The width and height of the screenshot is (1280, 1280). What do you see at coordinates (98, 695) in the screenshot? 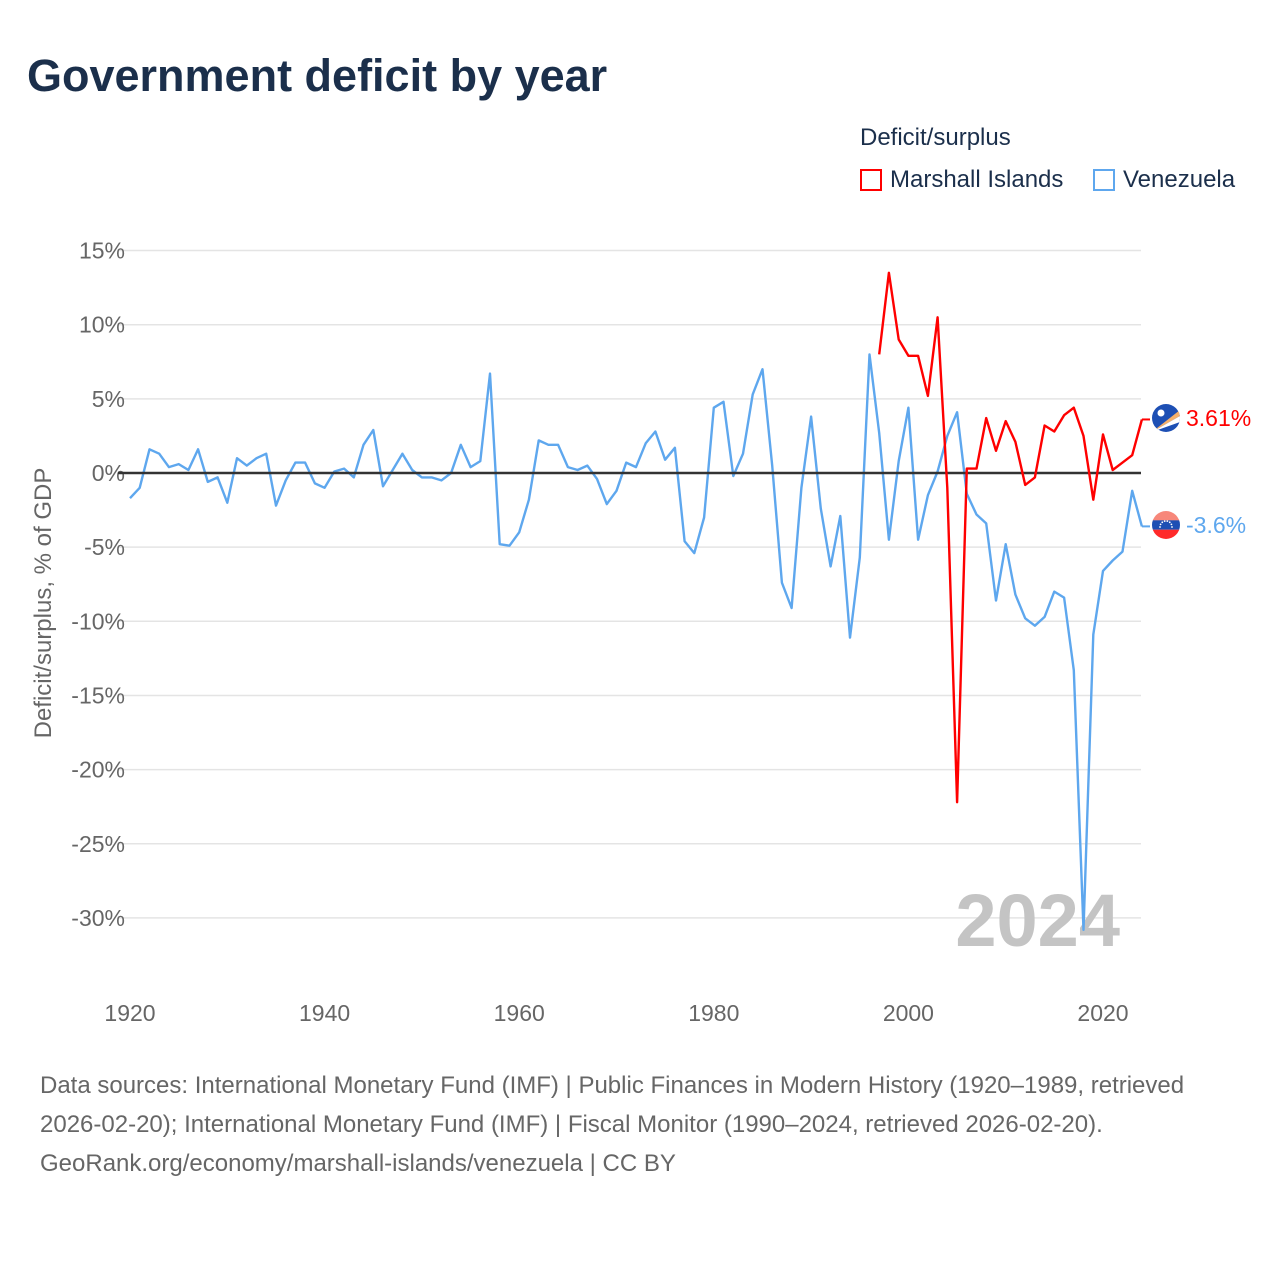
I see `y-tick-label: -15%` at bounding box center [98, 695].